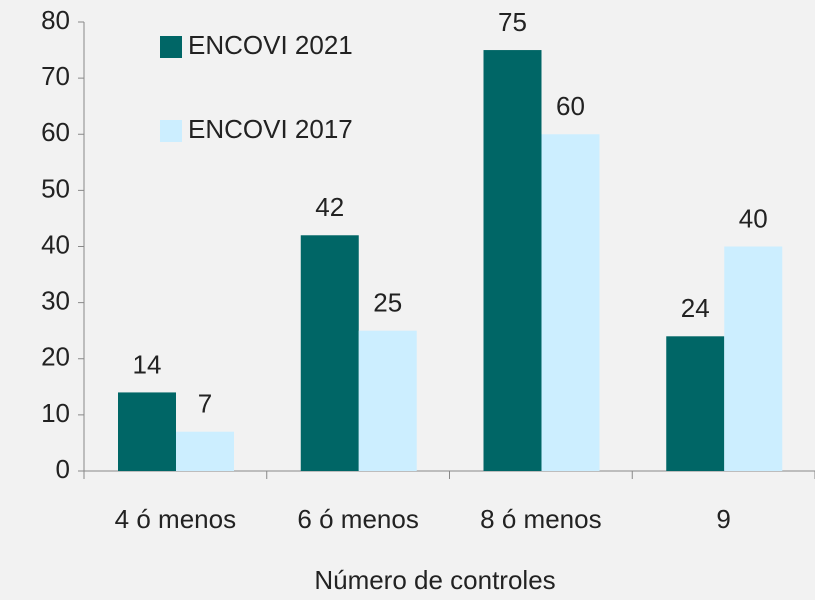 This screenshot has height=600, width=815. What do you see at coordinates (329, 207) in the screenshot?
I see `data-label: 42` at bounding box center [329, 207].